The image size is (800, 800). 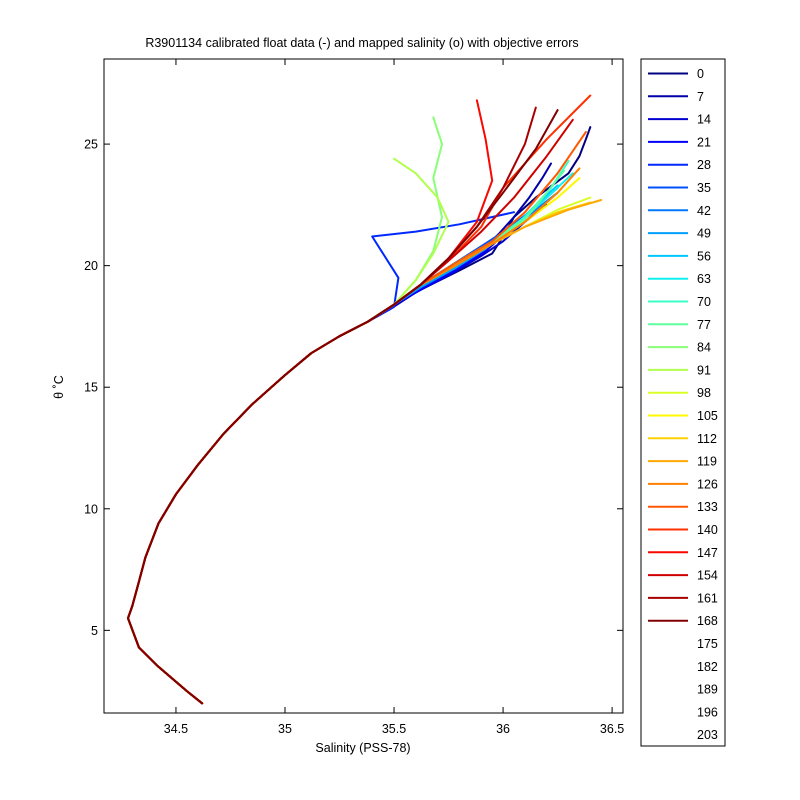 I want to click on legend-box, so click(x=683, y=402).